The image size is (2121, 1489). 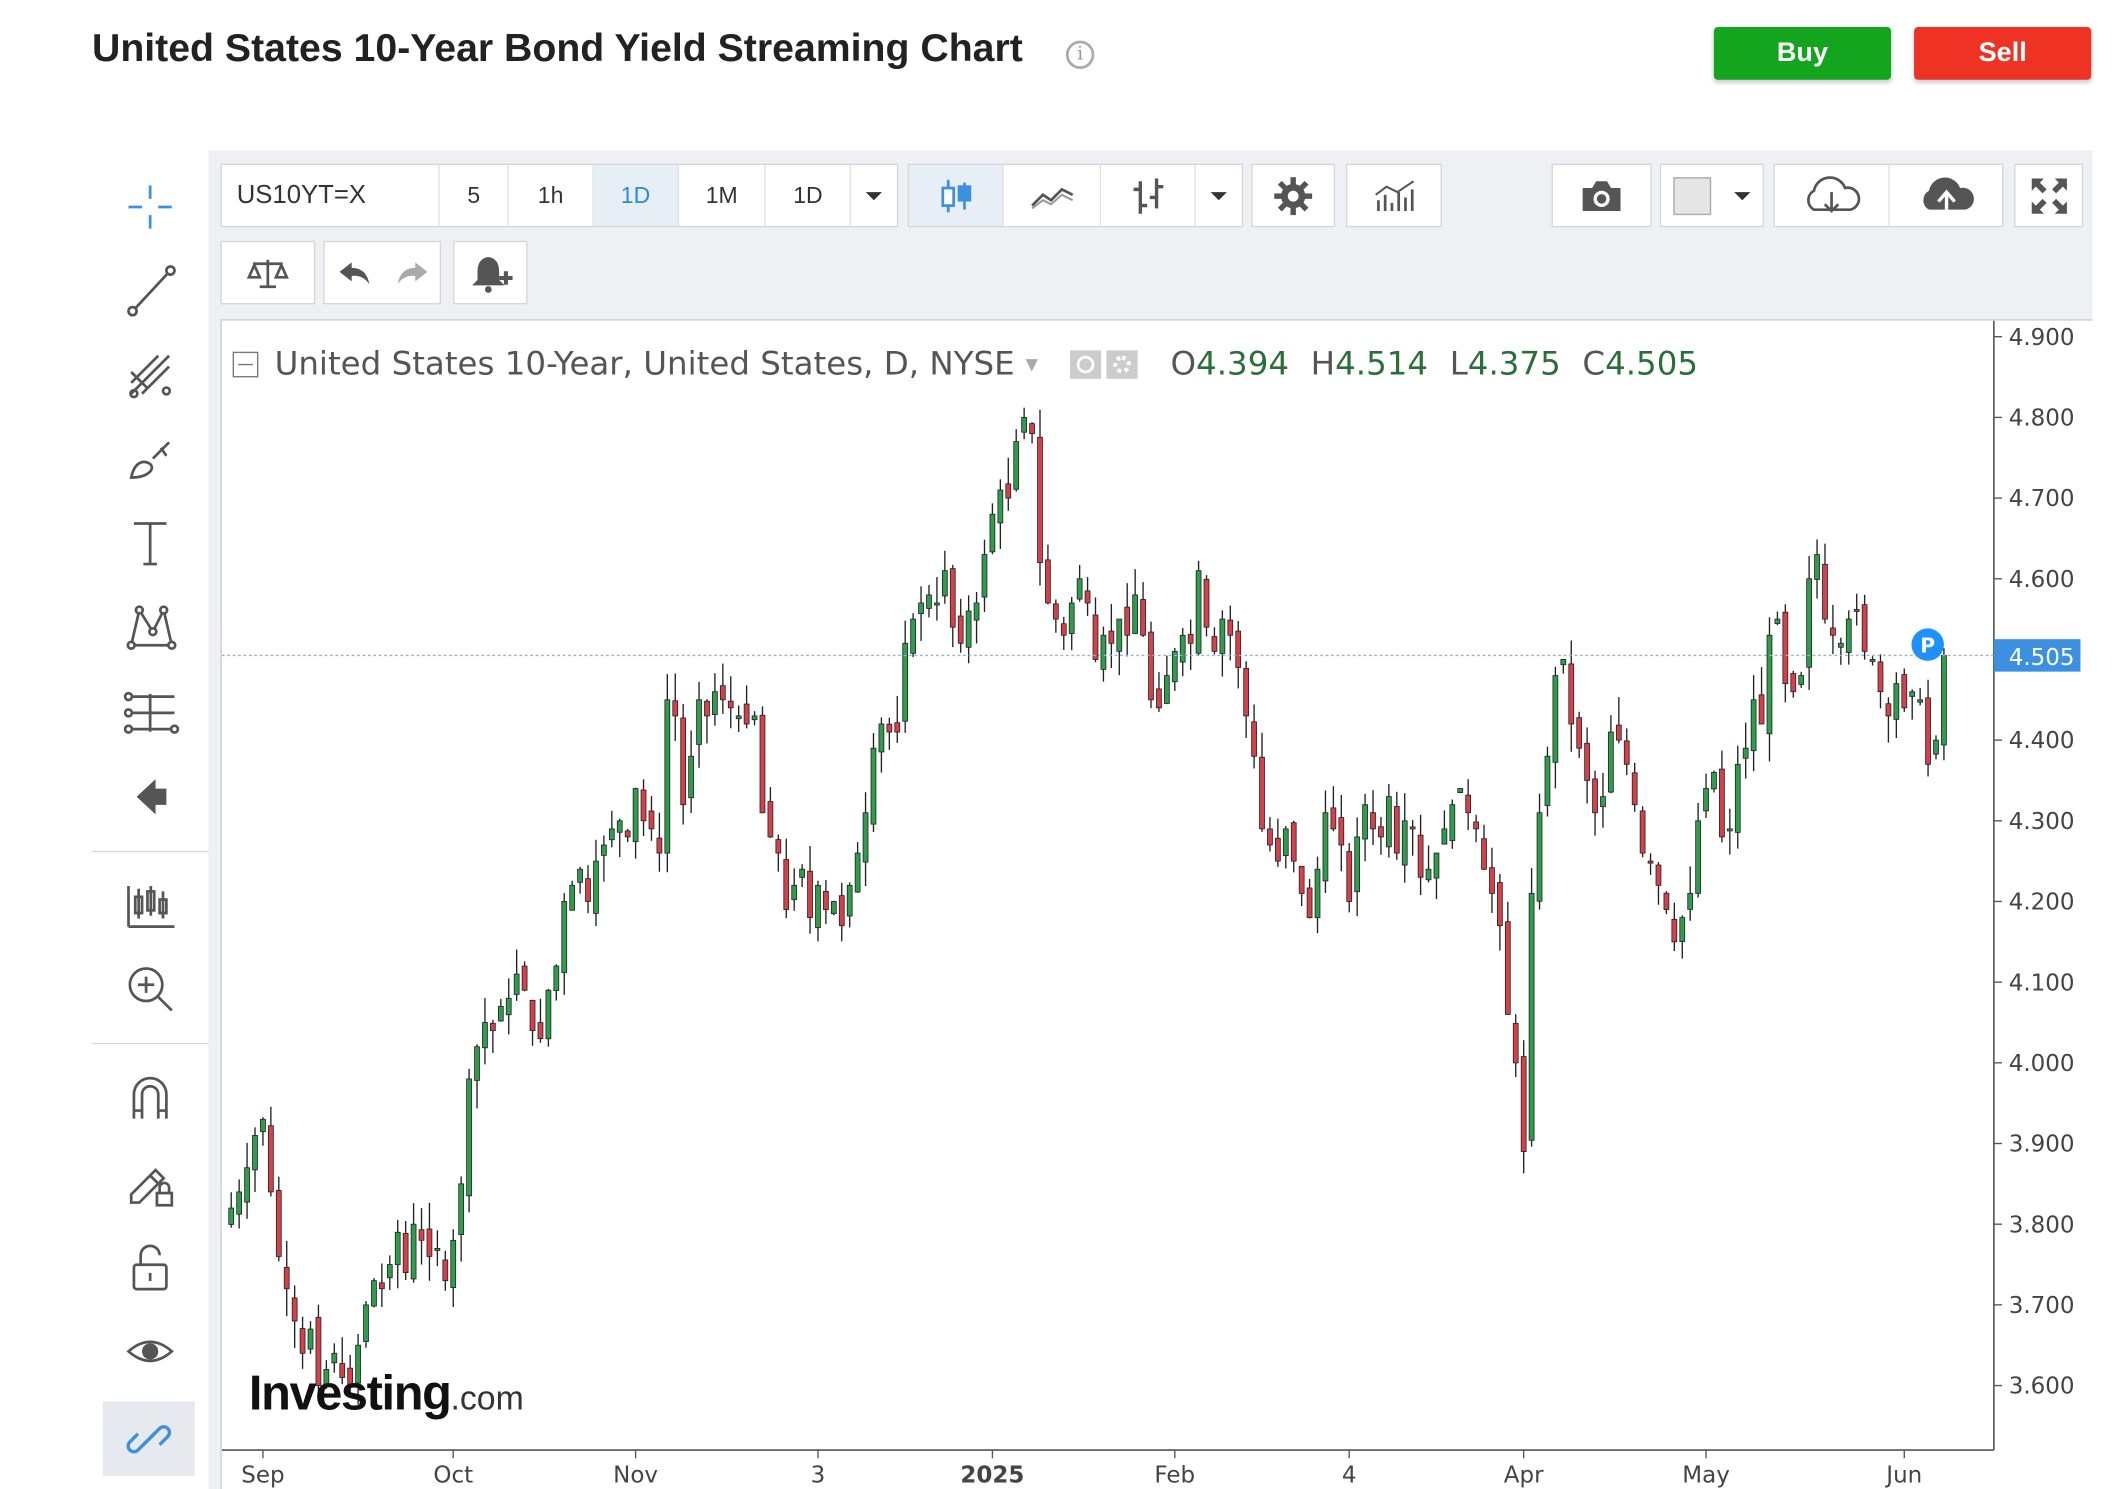 What do you see at coordinates (1086, 364) in the screenshot?
I see `visibility-icon` at bounding box center [1086, 364].